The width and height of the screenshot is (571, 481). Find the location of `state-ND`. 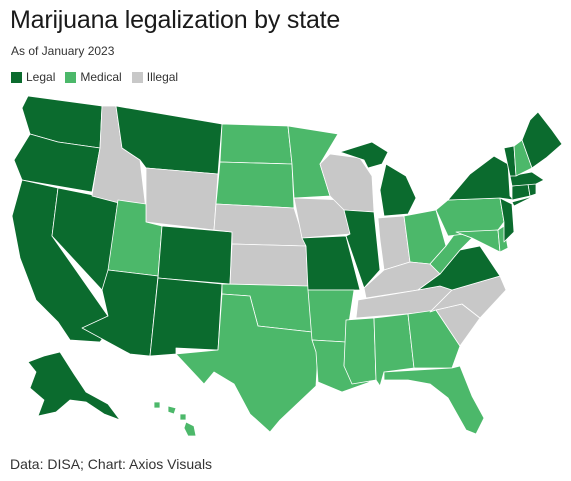

state-ND is located at coordinates (256, 144).